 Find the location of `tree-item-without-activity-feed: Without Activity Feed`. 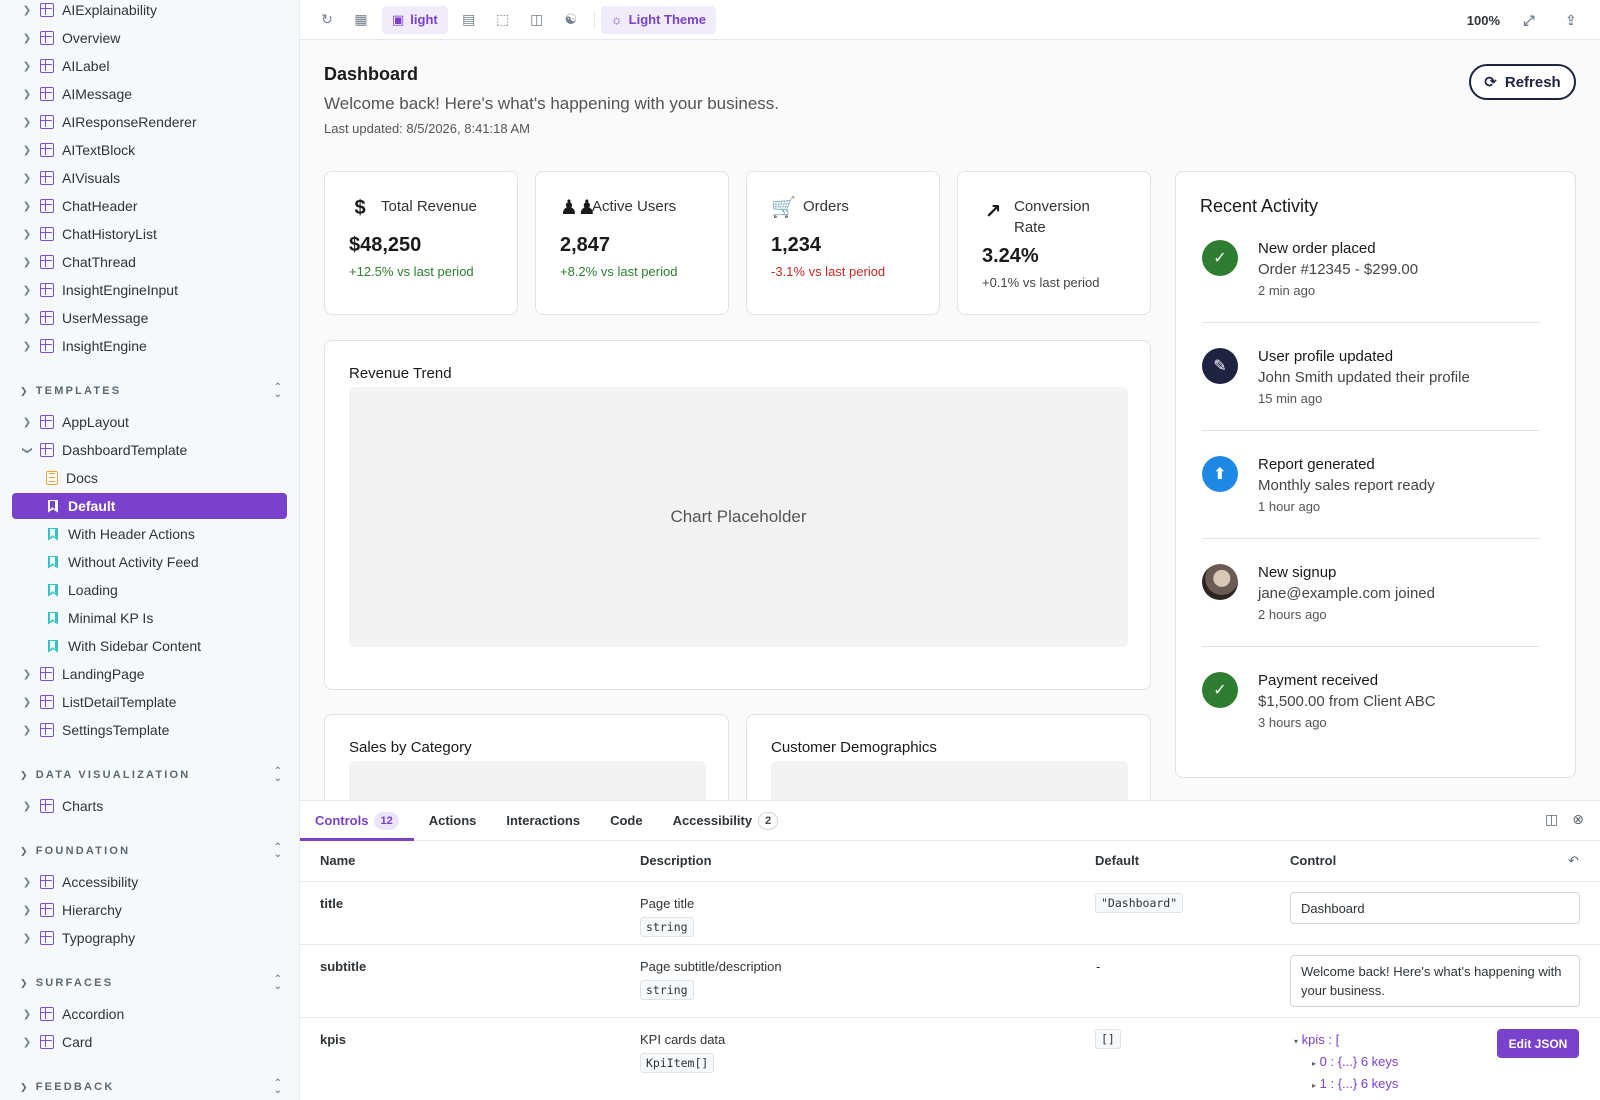

tree-item-without-activity-feed: Without Activity Feed is located at coordinates (149, 562).